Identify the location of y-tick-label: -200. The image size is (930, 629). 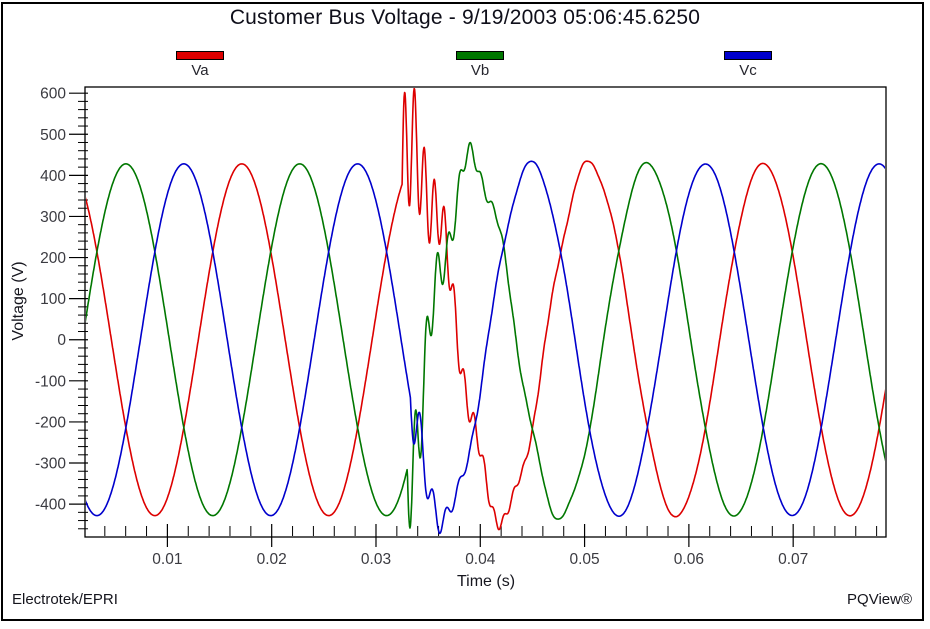
(50, 422).